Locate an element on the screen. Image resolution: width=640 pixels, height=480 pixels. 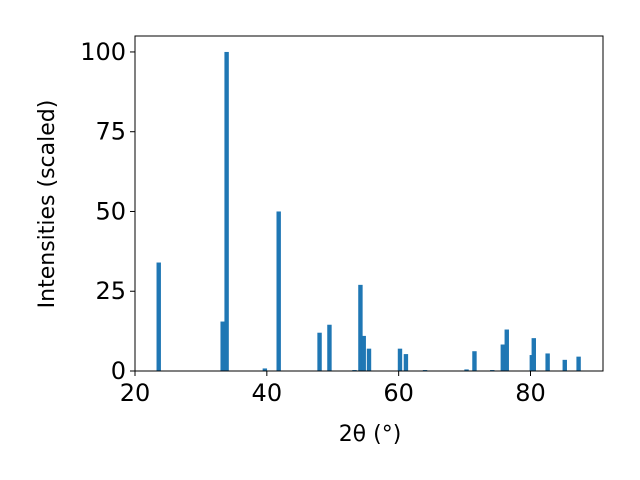
x-tick-label: 60 is located at coordinates (398, 393).